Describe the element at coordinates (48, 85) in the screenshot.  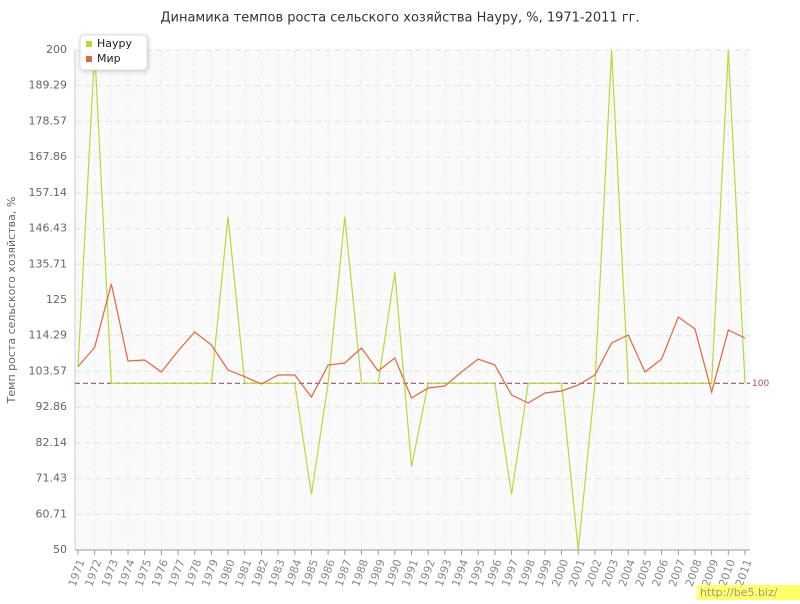
I see `y-tick-label: 189.29` at that location.